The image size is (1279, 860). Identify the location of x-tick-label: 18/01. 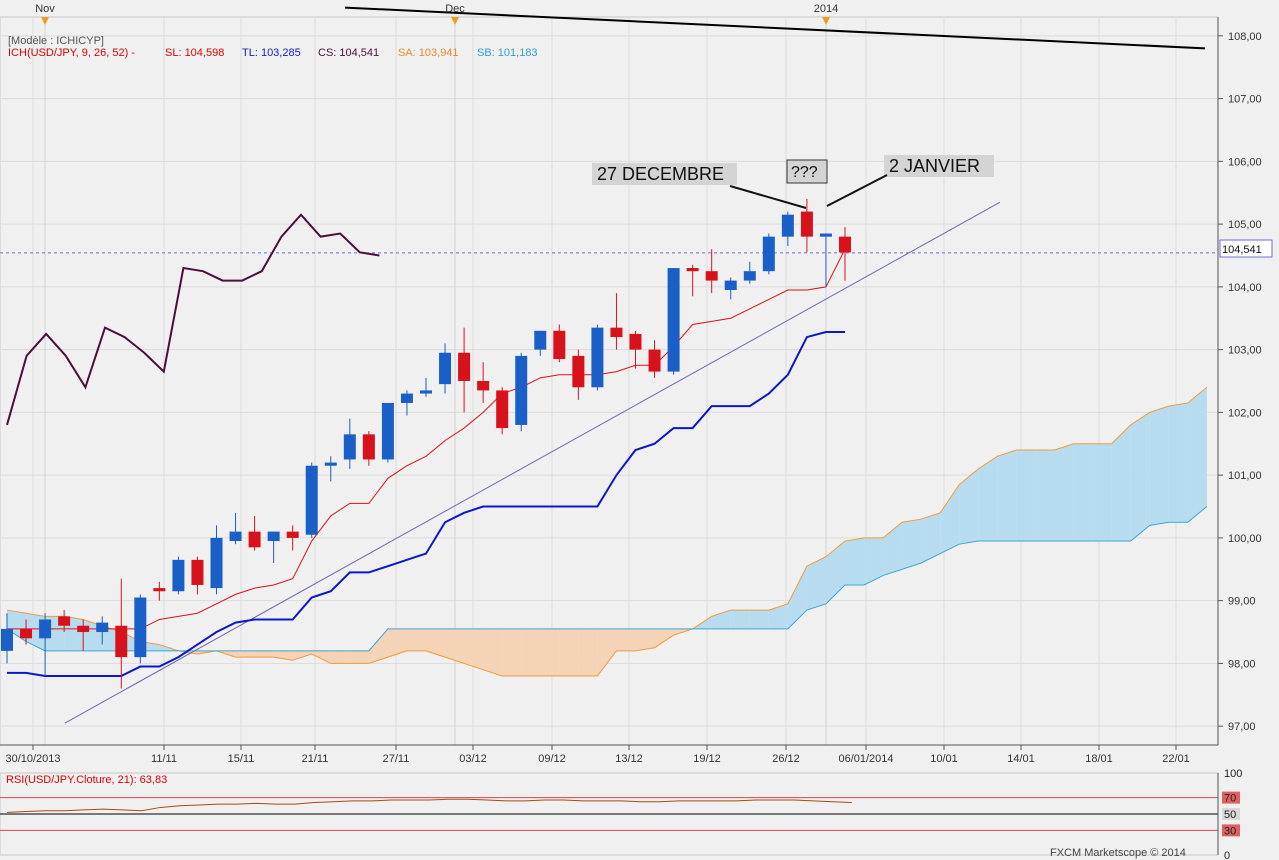
(1099, 759).